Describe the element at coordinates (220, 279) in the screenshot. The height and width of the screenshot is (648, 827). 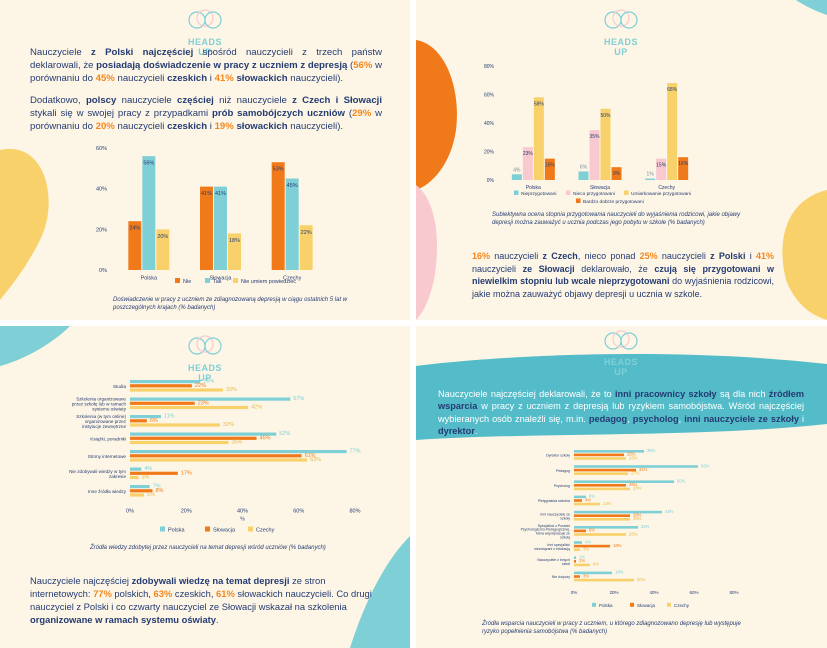
I see `x-tick-label: Słowacja` at that location.